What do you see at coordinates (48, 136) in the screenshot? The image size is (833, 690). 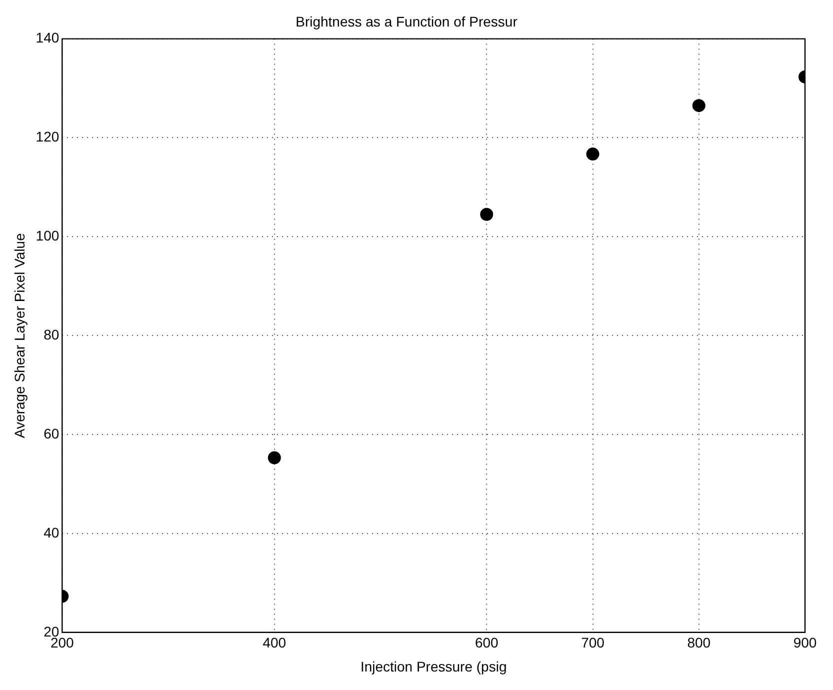 I see `y-tick-label: 120` at bounding box center [48, 136].